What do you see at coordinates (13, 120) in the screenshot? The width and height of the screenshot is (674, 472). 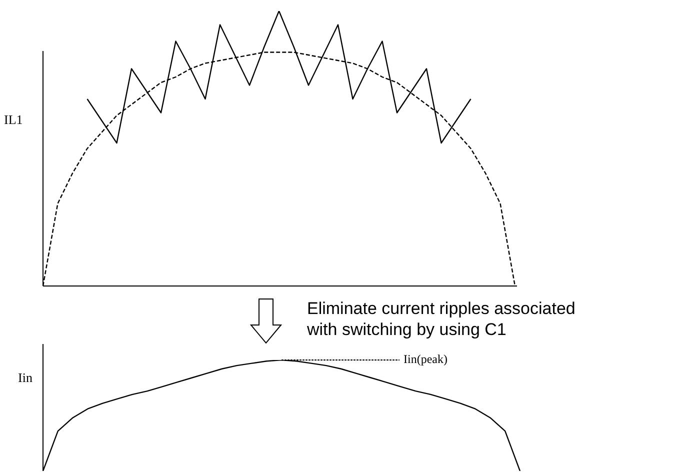 I see `y-axis-title: IL1` at bounding box center [13, 120].